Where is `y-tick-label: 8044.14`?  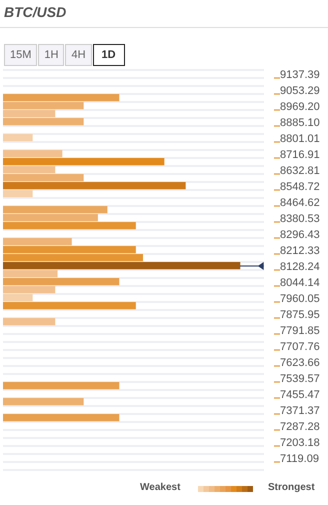
y-tick-label: 8044.14 is located at coordinates (300, 283).